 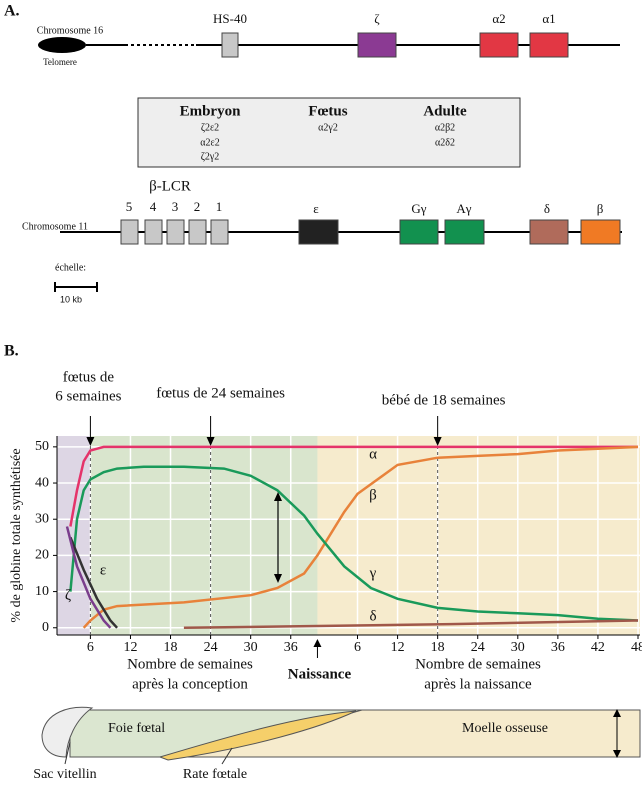 What do you see at coordinates (71, 299) in the screenshot?
I see `scale-length: 10 kb` at bounding box center [71, 299].